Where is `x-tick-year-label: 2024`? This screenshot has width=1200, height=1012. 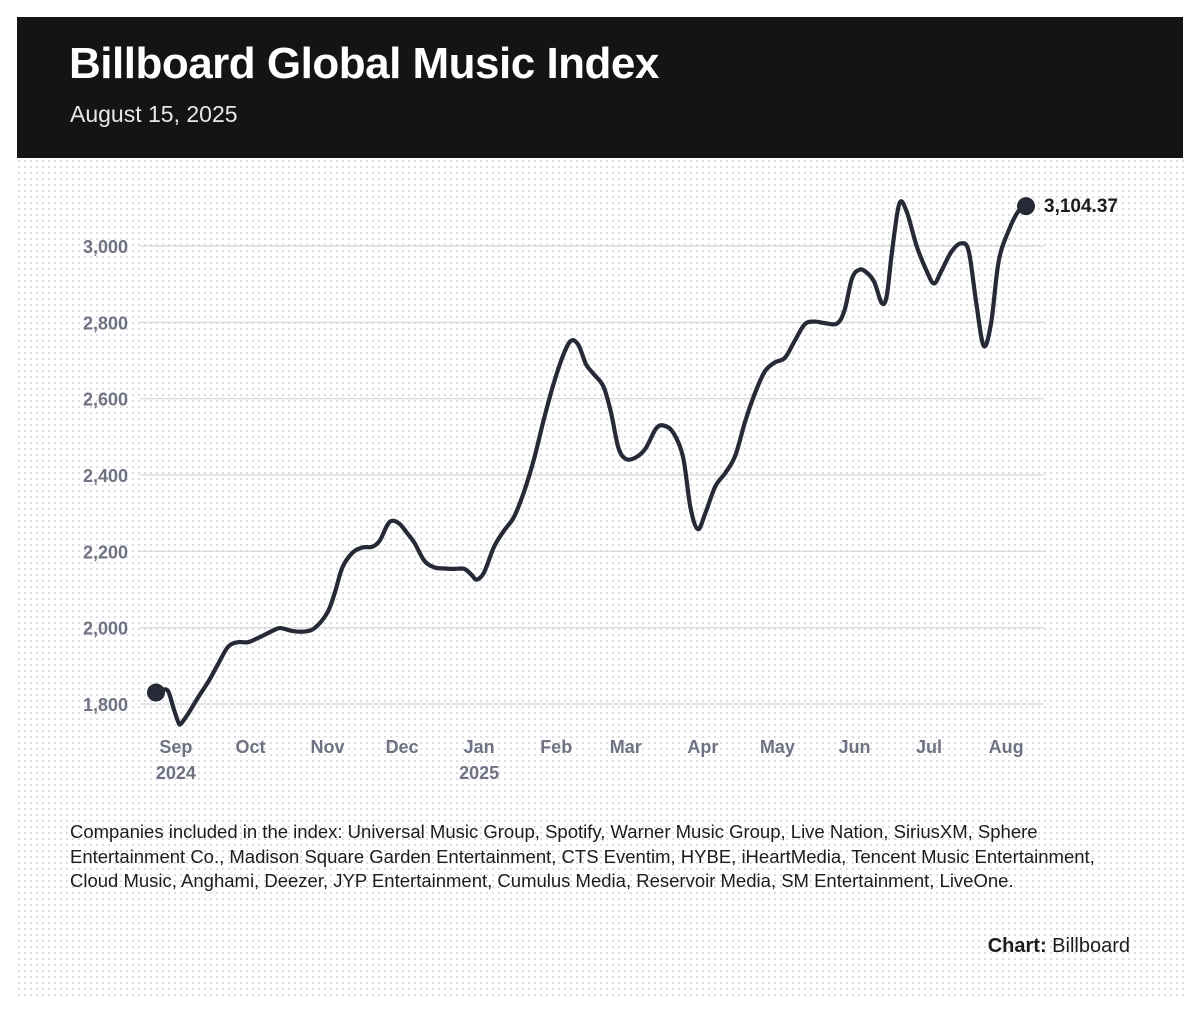 x-tick-year-label: 2024 is located at coordinates (176, 773).